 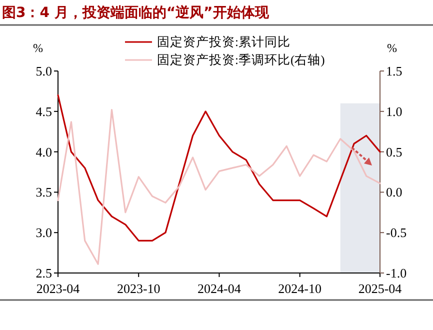 I want to click on chart-title: 图3：4 月，投资端面临的“逆风”开始体现, so click(x=136, y=12).